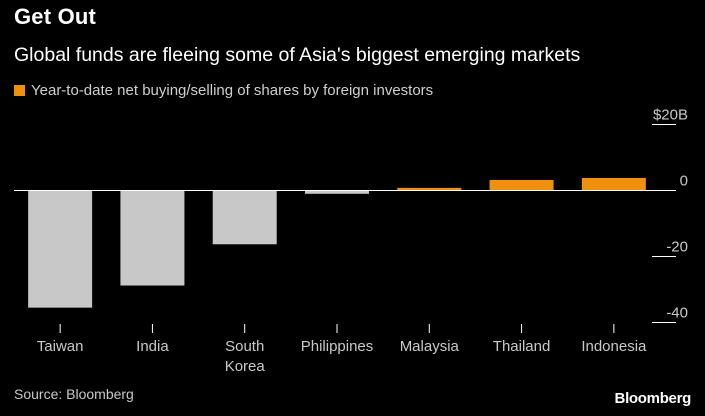 The image size is (705, 416). Describe the element at coordinates (60, 346) in the screenshot. I see `x-tick-label: Taiwan` at that location.